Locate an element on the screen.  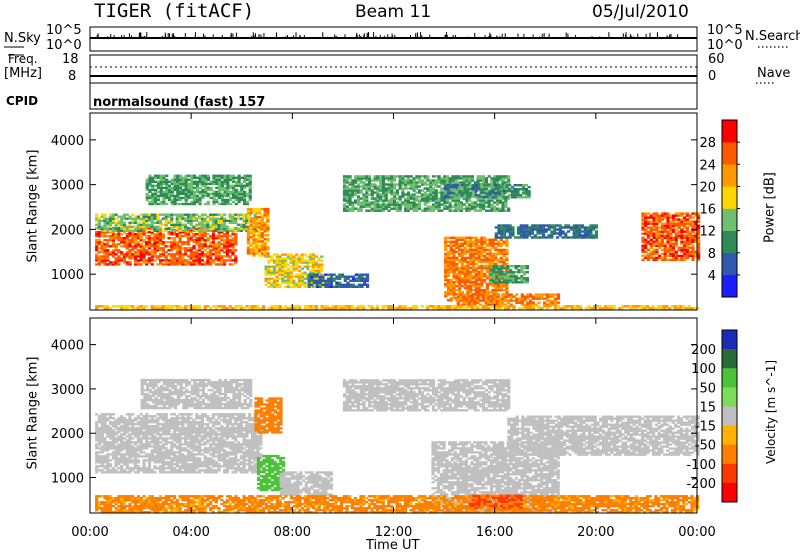
velocity-colorbar-tick-label: 100 is located at coordinates (703, 369).